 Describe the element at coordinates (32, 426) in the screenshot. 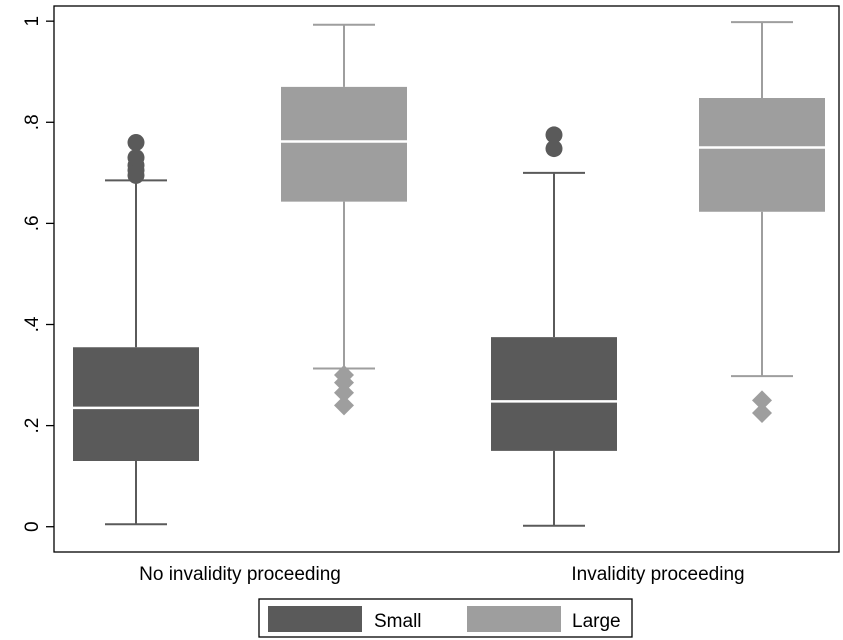

I see `y-tick-label: .2` at that location.